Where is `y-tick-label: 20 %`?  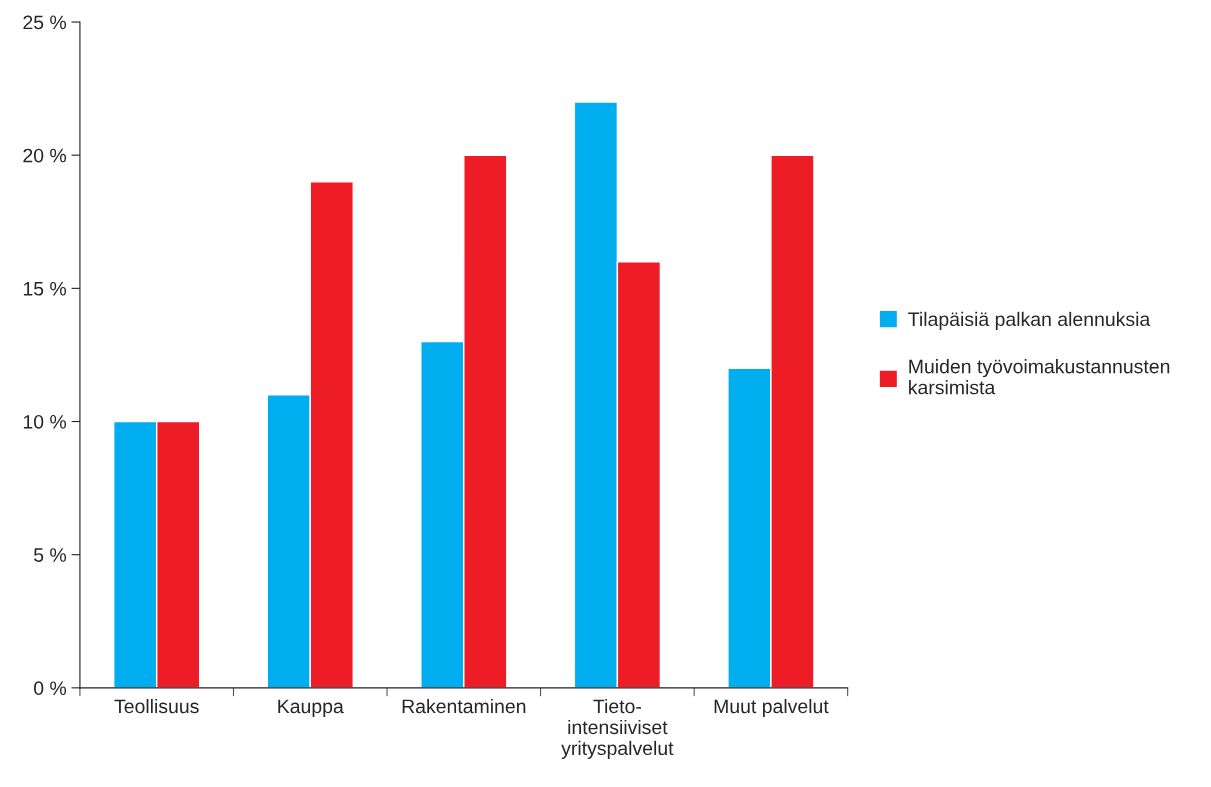
y-tick-label: 20 % is located at coordinates (45, 155).